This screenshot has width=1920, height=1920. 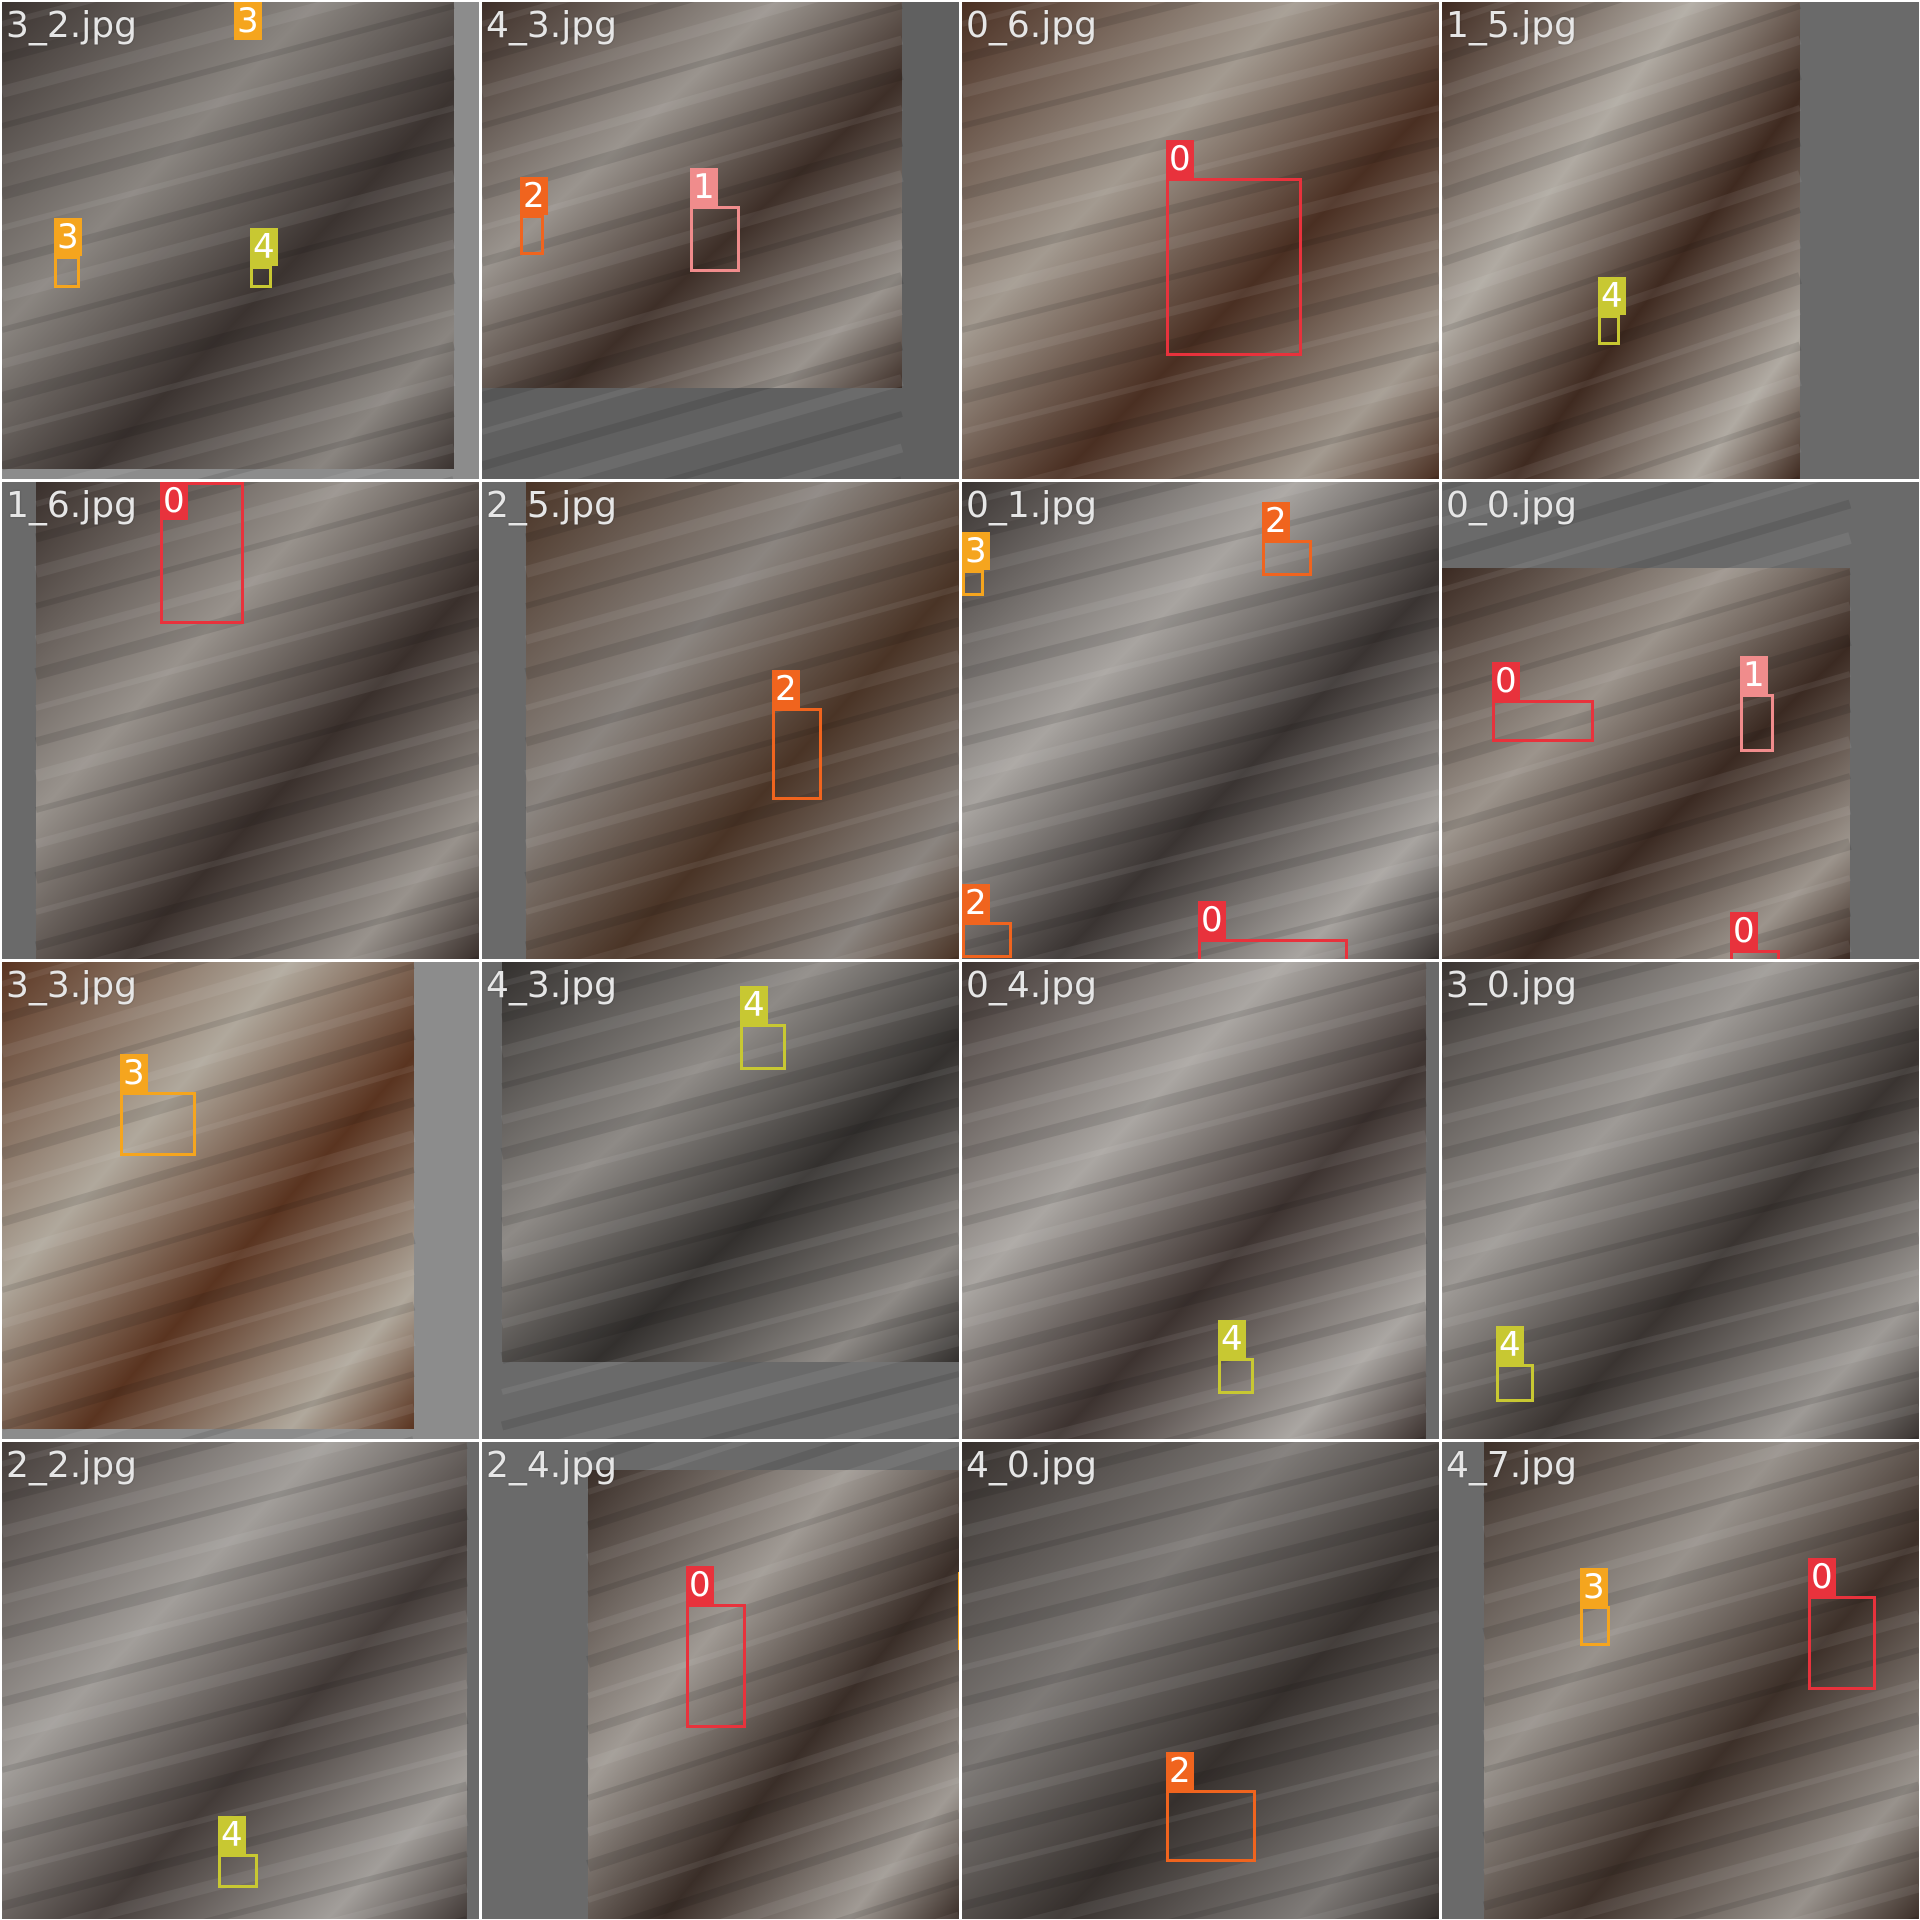 I want to click on mosaic-tile: 2_4.jpg 0 3, so click(x=720, y=1680).